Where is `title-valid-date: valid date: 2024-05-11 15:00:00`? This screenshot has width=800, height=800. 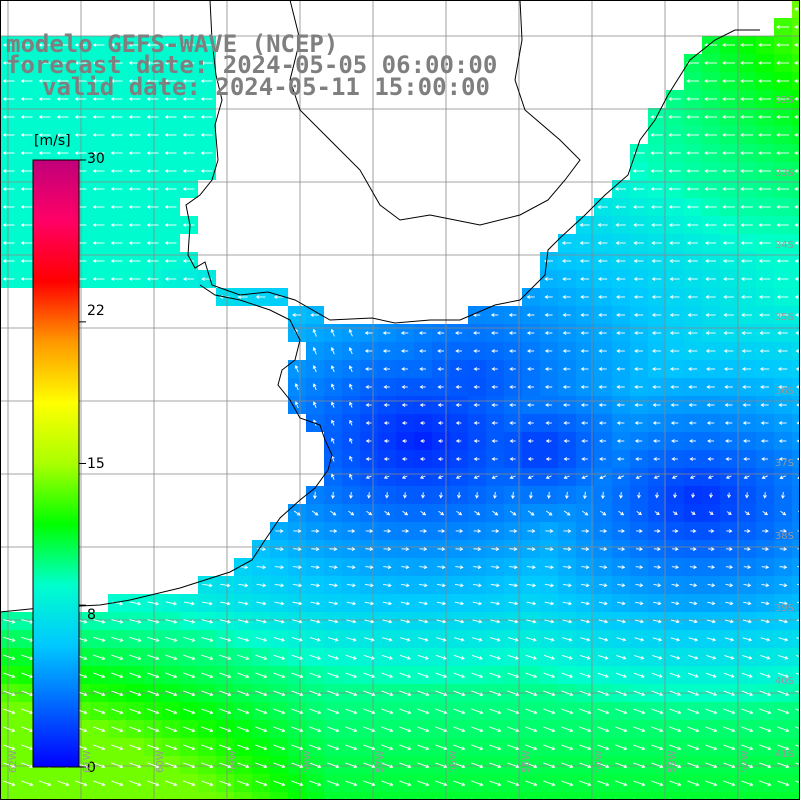
title-valid-date: valid date: 2024-05-11 15:00:00 is located at coordinates (266, 87).